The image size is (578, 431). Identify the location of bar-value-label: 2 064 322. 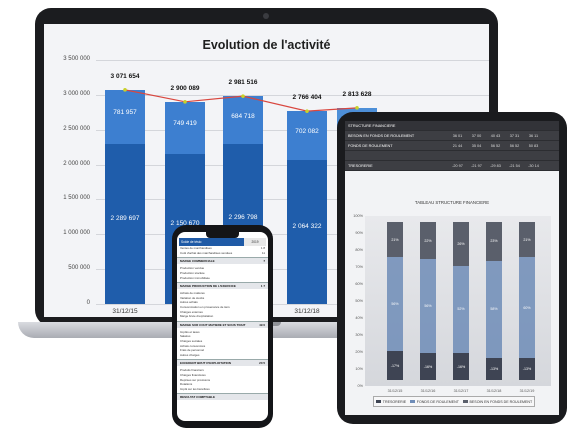
(307, 227).